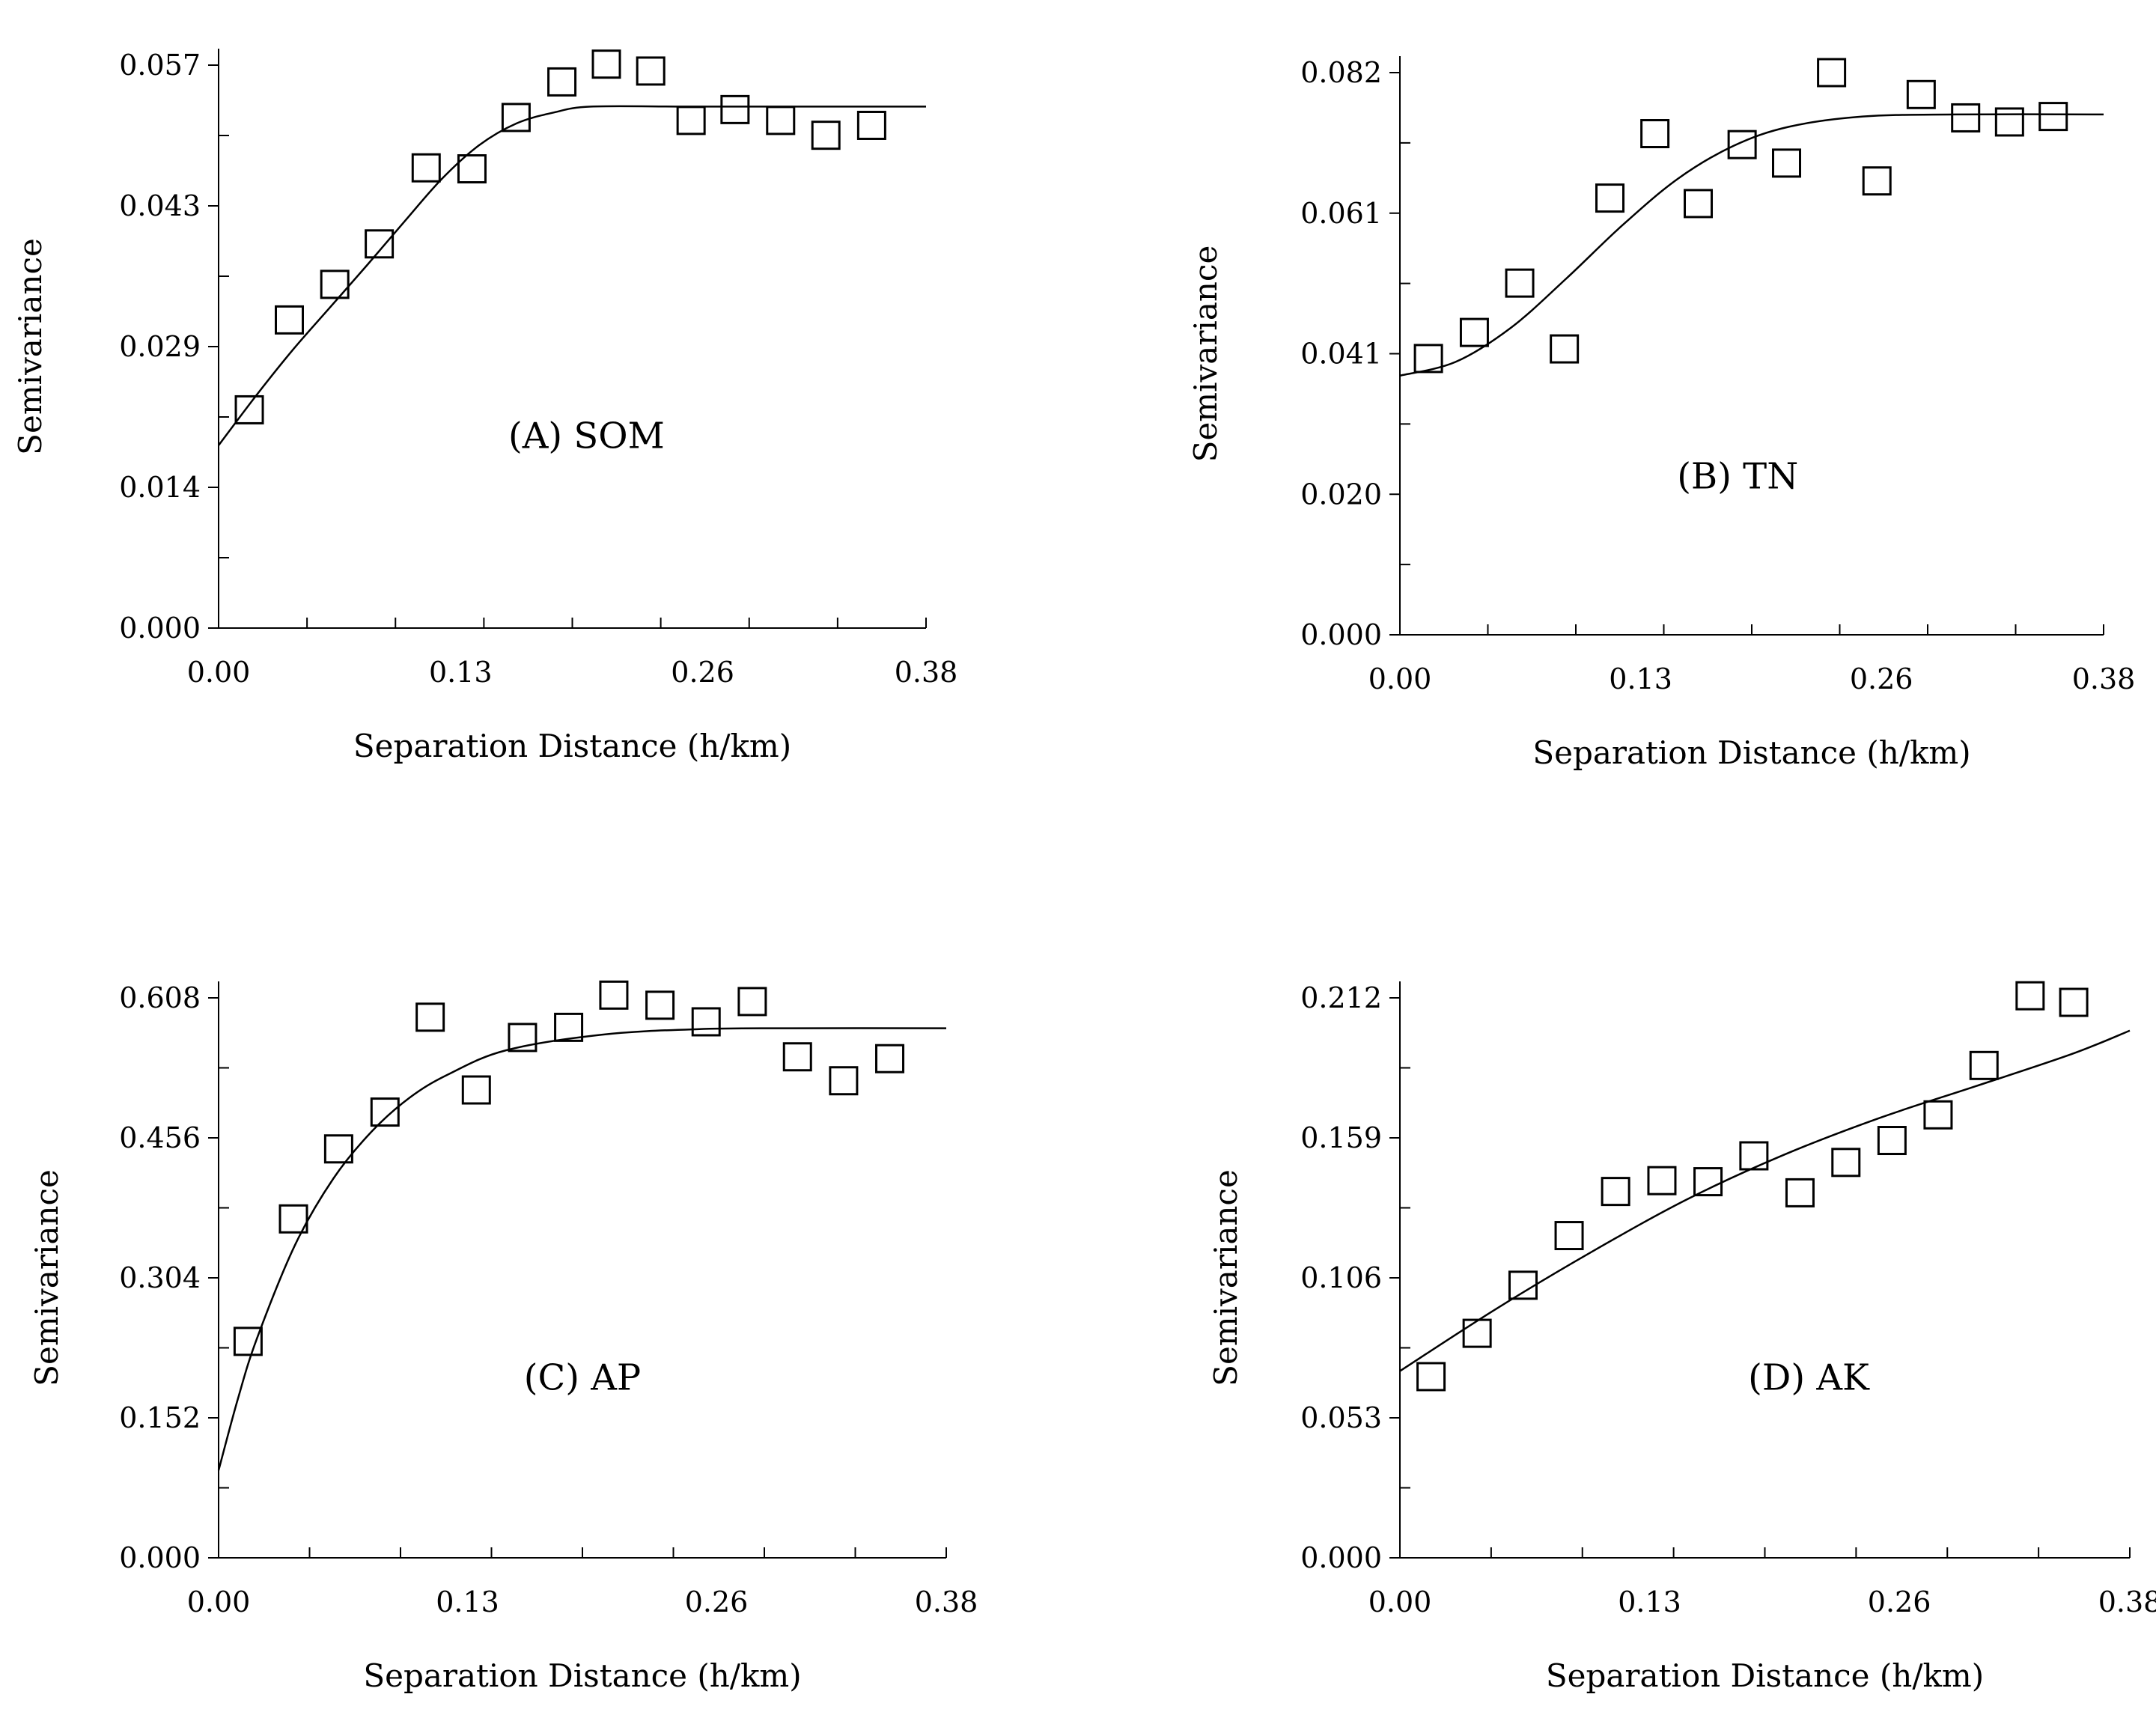 The image size is (2156, 1721). What do you see at coordinates (1341, 72) in the screenshot?
I see `y-tick-label: 0.082` at bounding box center [1341, 72].